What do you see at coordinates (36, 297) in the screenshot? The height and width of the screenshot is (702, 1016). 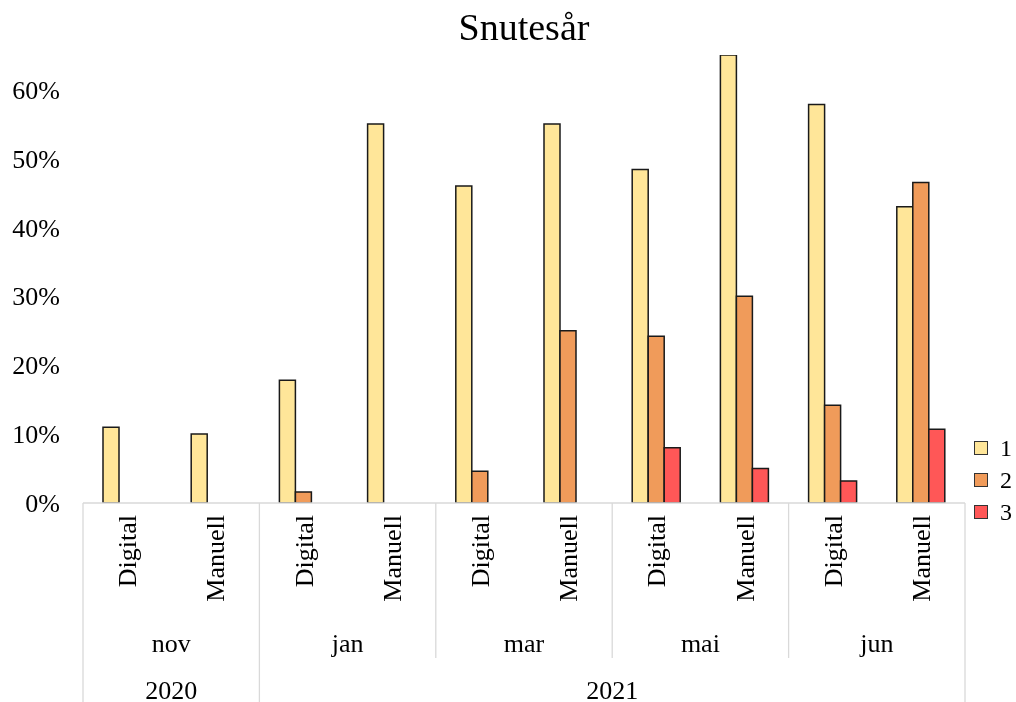 I see `y-tick-label: 30%` at bounding box center [36, 297].